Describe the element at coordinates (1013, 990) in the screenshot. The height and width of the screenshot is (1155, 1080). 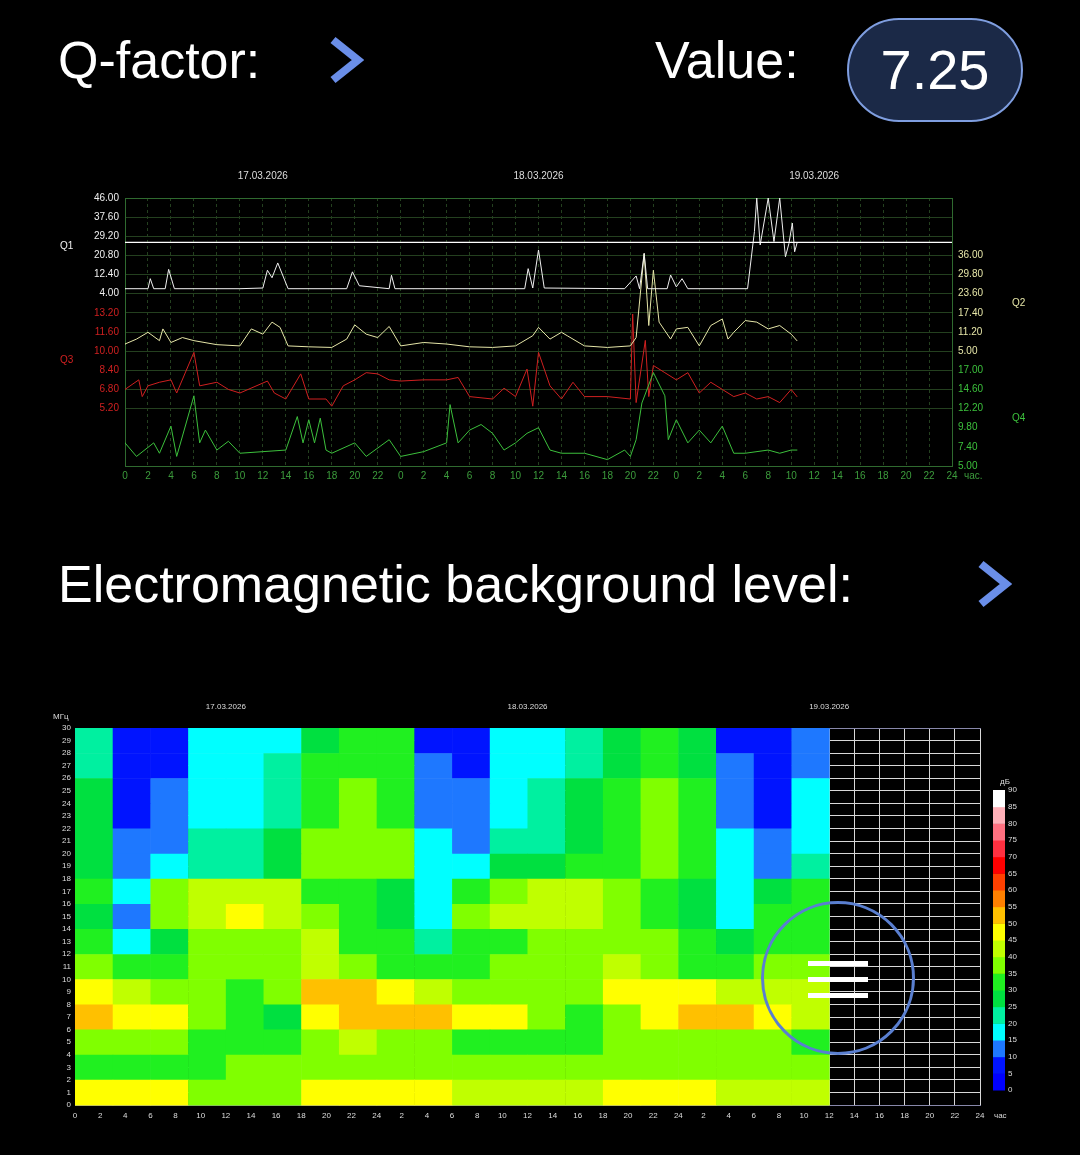
I see `color-bar-label: 30` at that location.